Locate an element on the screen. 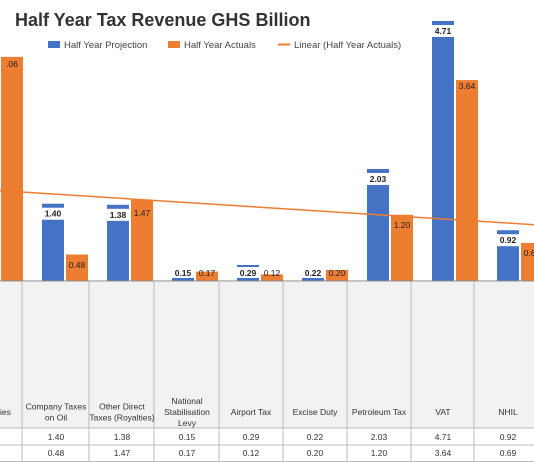  table-projection-excise-duty: 0.22 is located at coordinates (315, 437).